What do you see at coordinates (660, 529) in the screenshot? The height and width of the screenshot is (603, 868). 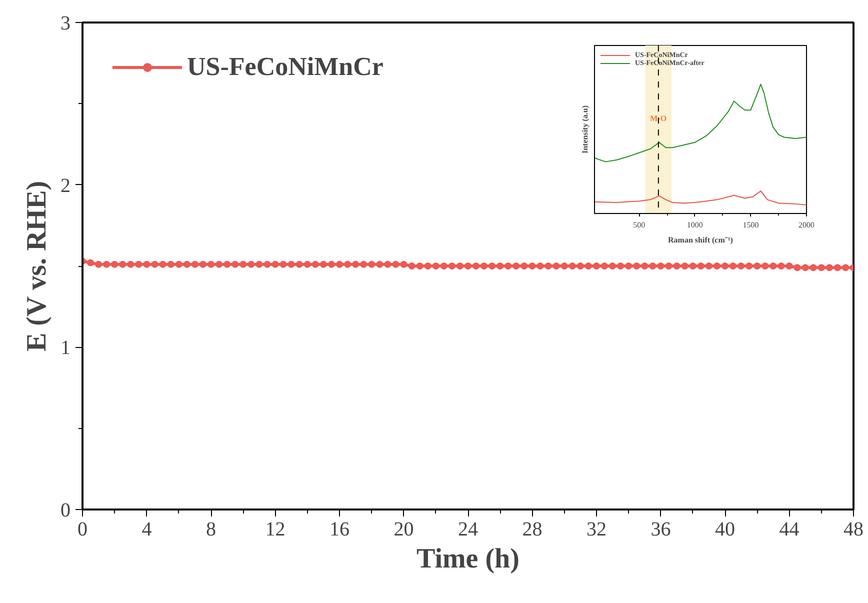 I see `x-tick-label: 36` at bounding box center [660, 529].